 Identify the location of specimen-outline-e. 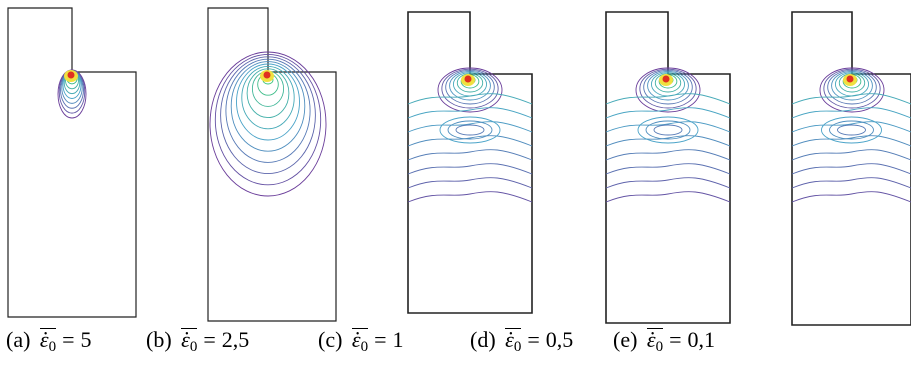
(851, 168).